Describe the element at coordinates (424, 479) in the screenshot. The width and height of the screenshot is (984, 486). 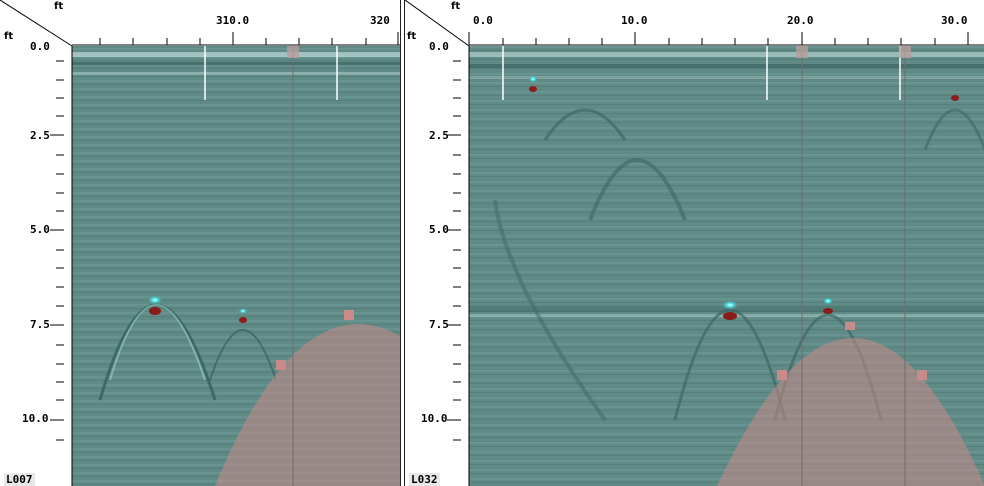
I see `line-id-label: L032` at that location.